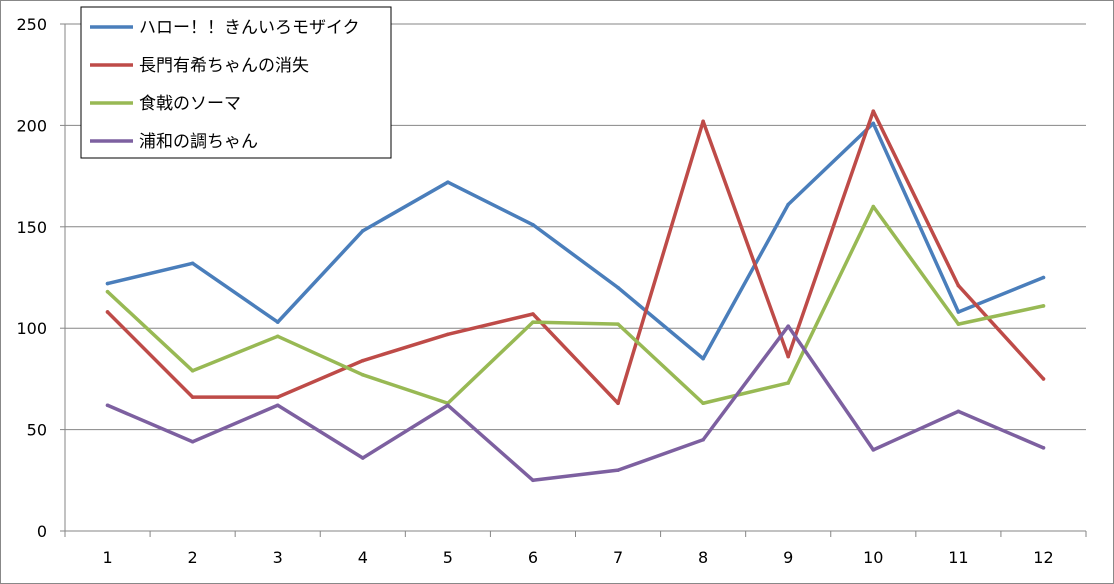  I want to click on y-tick-label-0: 0, so click(42, 531).